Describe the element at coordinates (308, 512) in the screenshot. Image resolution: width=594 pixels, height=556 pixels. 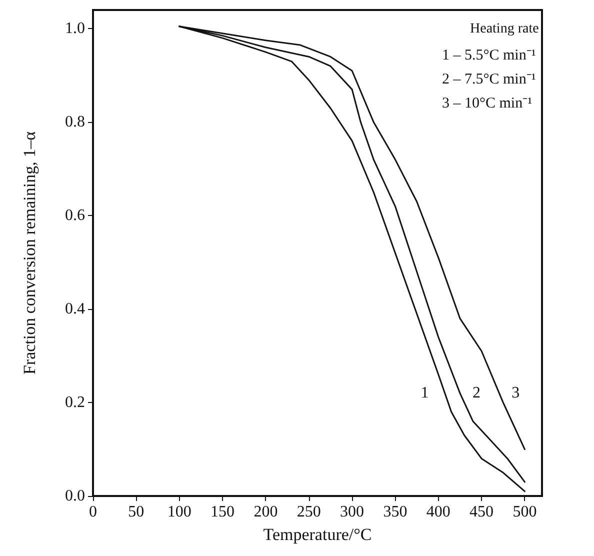
I see `x-tick-label: 250` at that location.